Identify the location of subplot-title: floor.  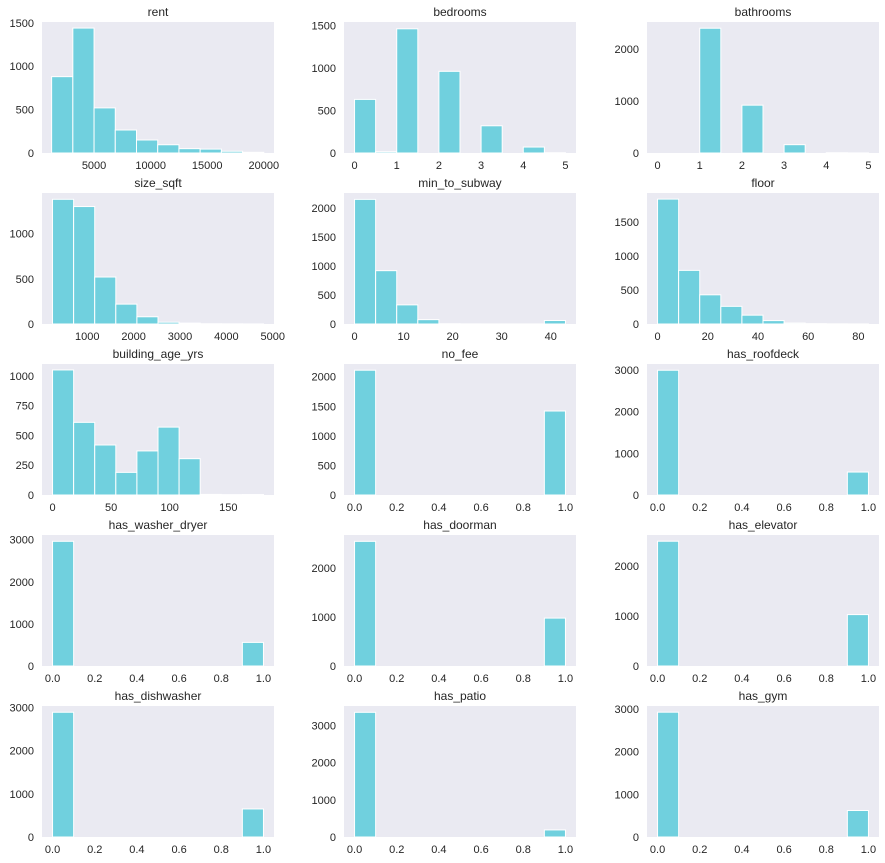
(762, 183).